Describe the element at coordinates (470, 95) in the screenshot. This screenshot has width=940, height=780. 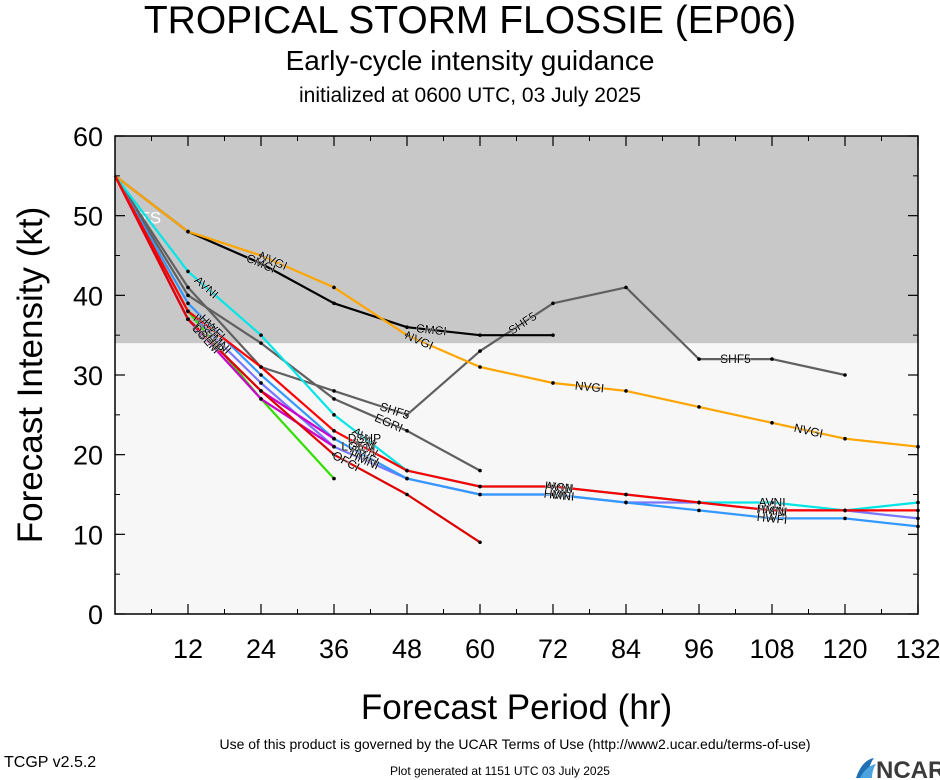
I see `init-time-line: initialized at 0600 UTC, 03 July 2025` at that location.